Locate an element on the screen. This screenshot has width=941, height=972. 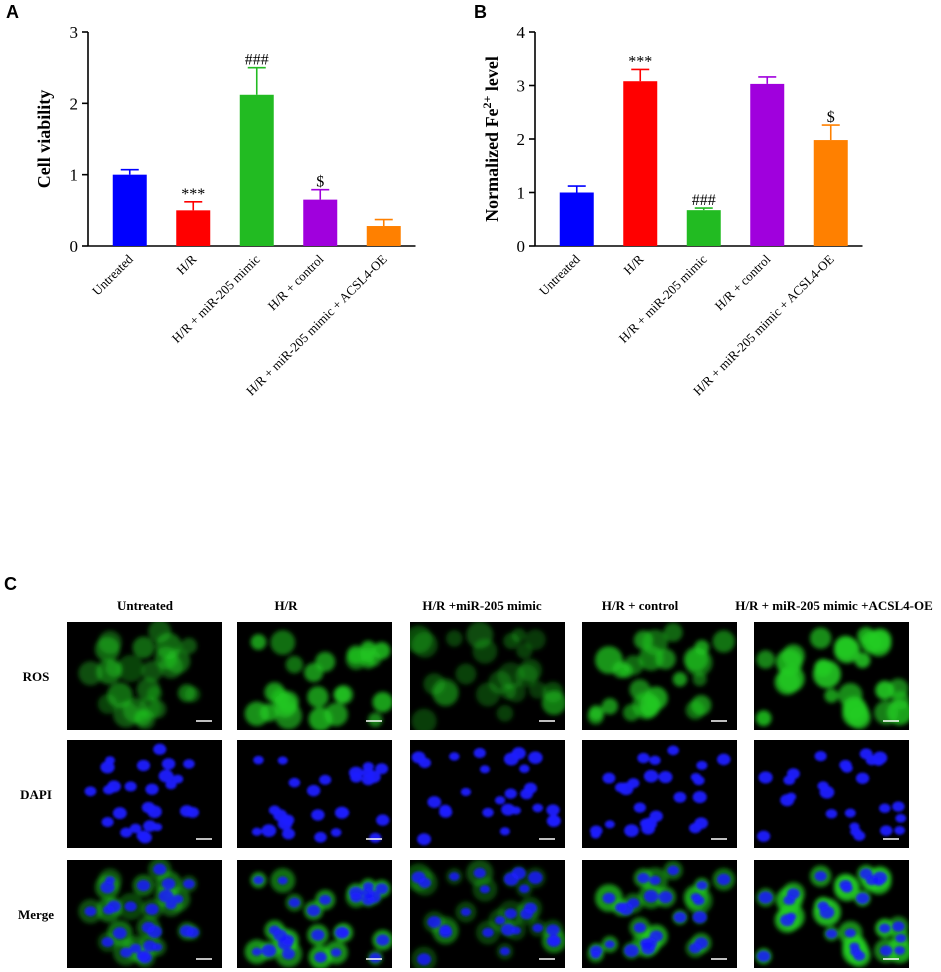
micrograph-dapi is located at coordinates (831, 794).